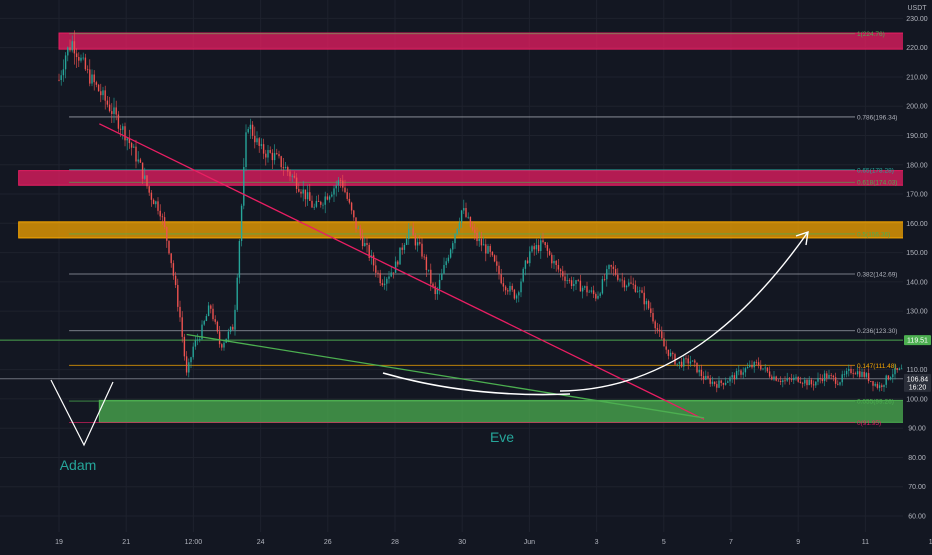 The width and height of the screenshot is (932, 555). What do you see at coordinates (917, 224) in the screenshot?
I see `y-tick-label: 160.00` at bounding box center [917, 224].